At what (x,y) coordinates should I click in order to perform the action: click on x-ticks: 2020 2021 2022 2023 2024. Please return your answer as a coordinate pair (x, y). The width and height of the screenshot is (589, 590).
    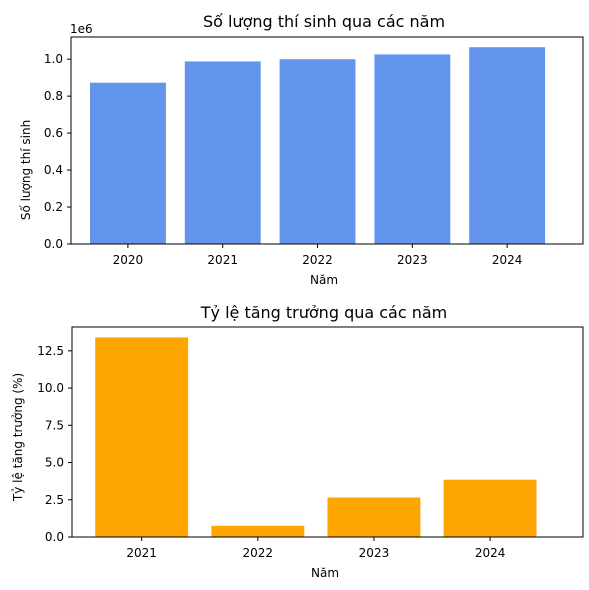
    Looking at the image, I should click on (318, 255).